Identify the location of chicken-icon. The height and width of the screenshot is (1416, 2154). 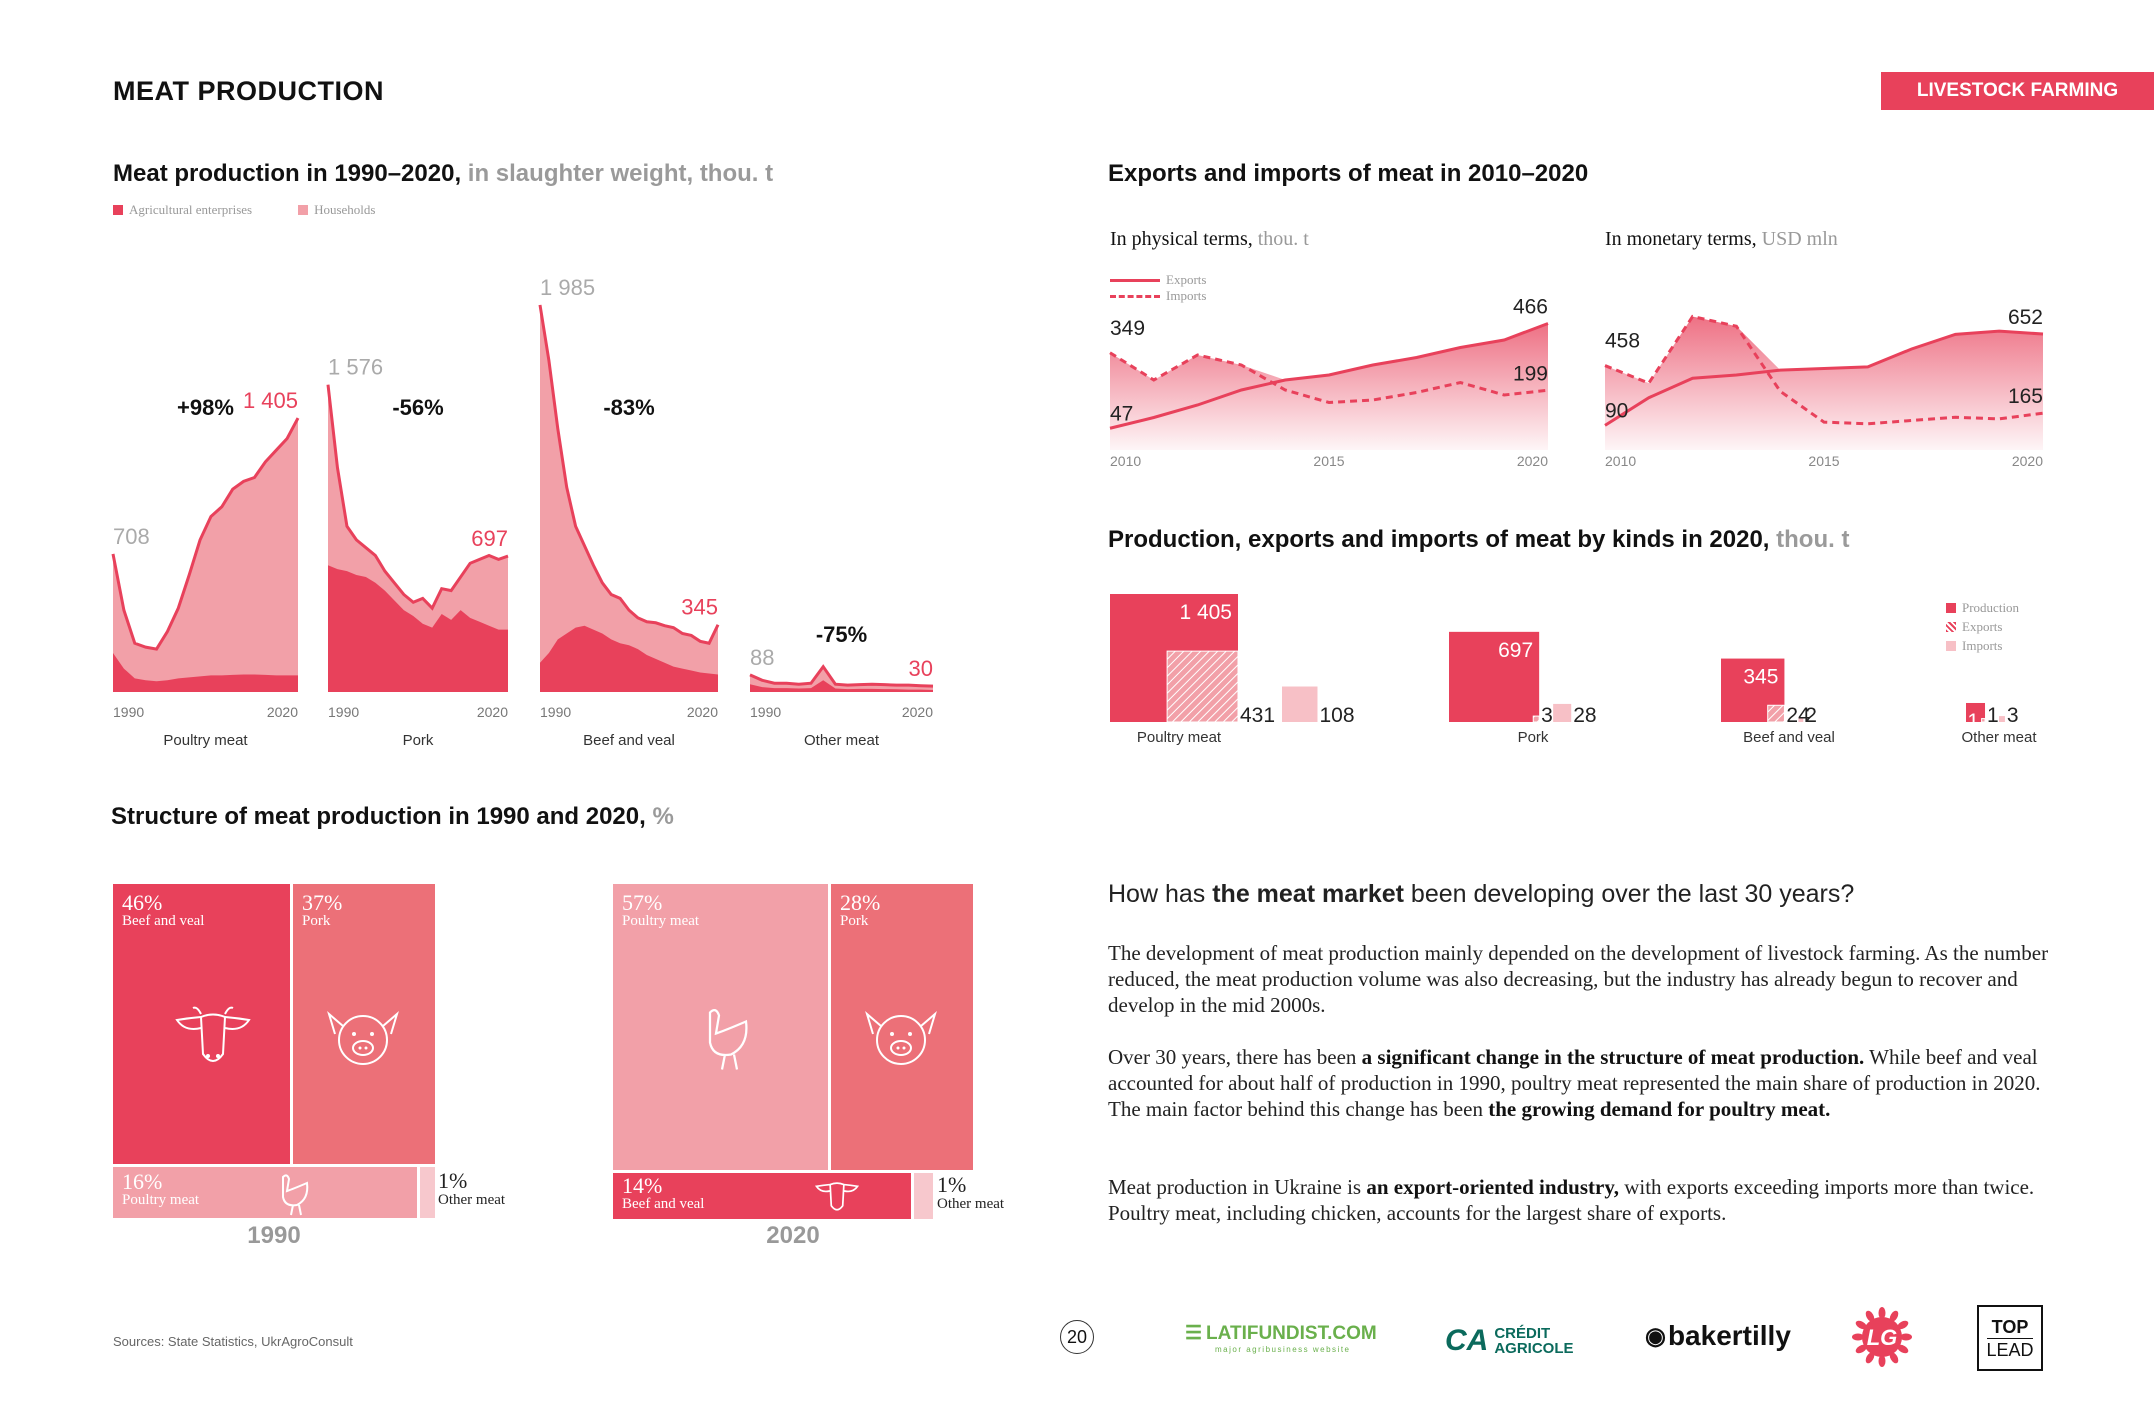
(725, 1040).